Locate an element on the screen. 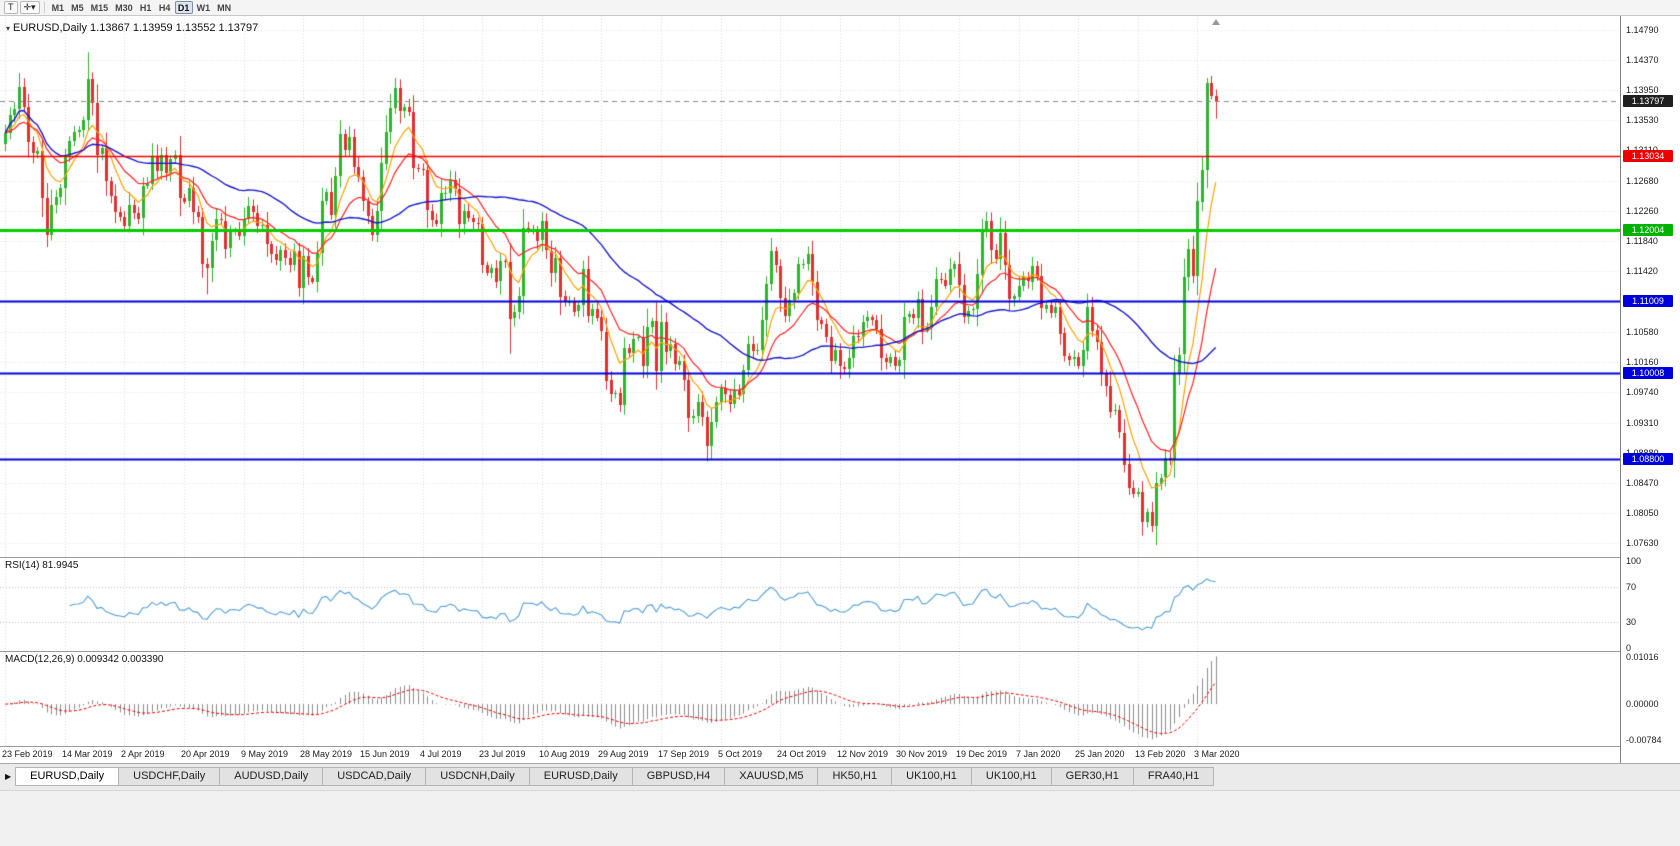  chart-shift-marker-icon is located at coordinates (1216, 22).